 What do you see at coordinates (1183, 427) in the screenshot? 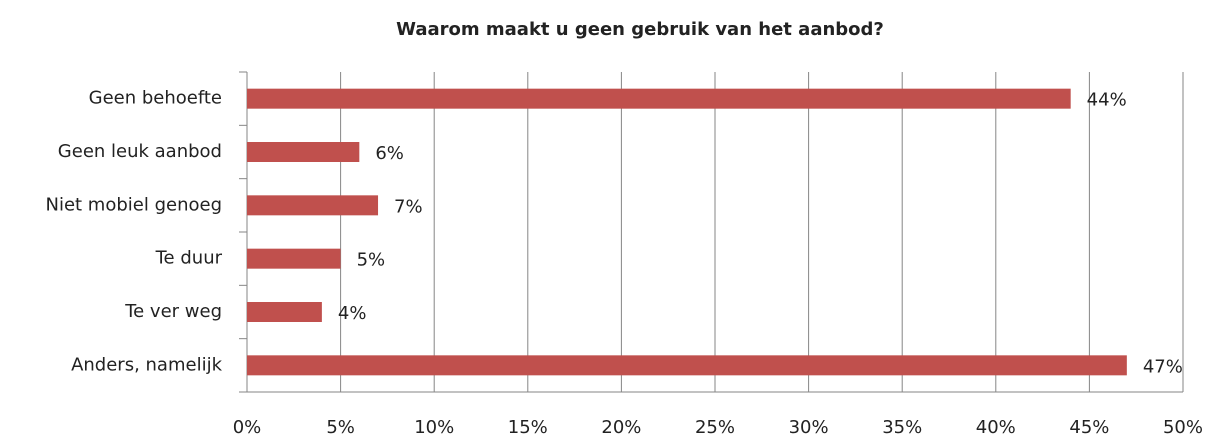
I see `x-tick-label: 50%` at bounding box center [1183, 427].